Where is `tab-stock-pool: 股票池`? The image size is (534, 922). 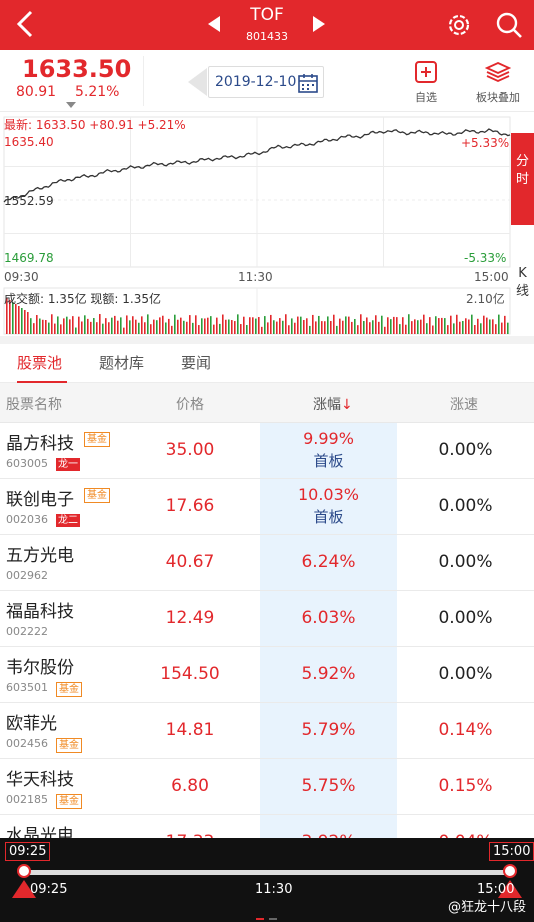 tab-stock-pool: 股票池 is located at coordinates (40, 363).